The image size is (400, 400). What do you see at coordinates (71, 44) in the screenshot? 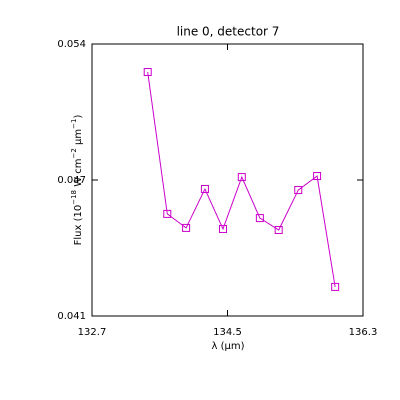
I see `y-tick-label: 0.054` at bounding box center [71, 44].